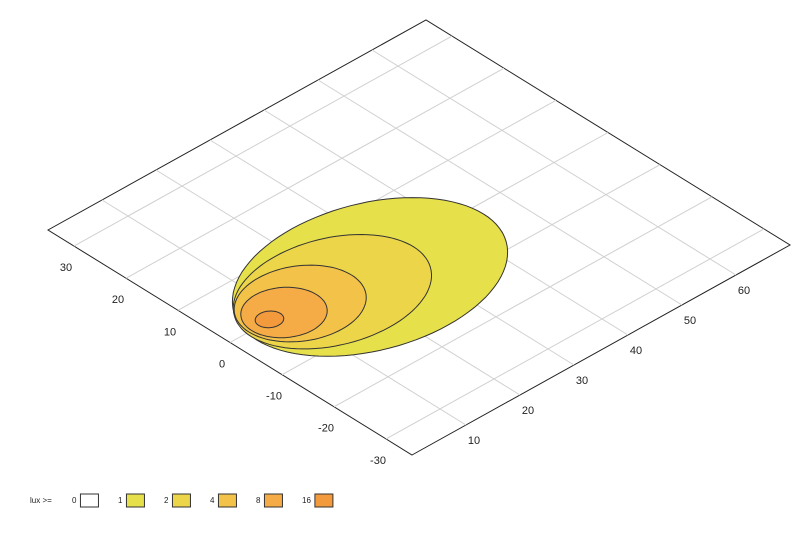 Image resolution: width=800 pixels, height=544 pixels. Describe the element at coordinates (636, 351) in the screenshot. I see `x-tick-label: 40` at that location.